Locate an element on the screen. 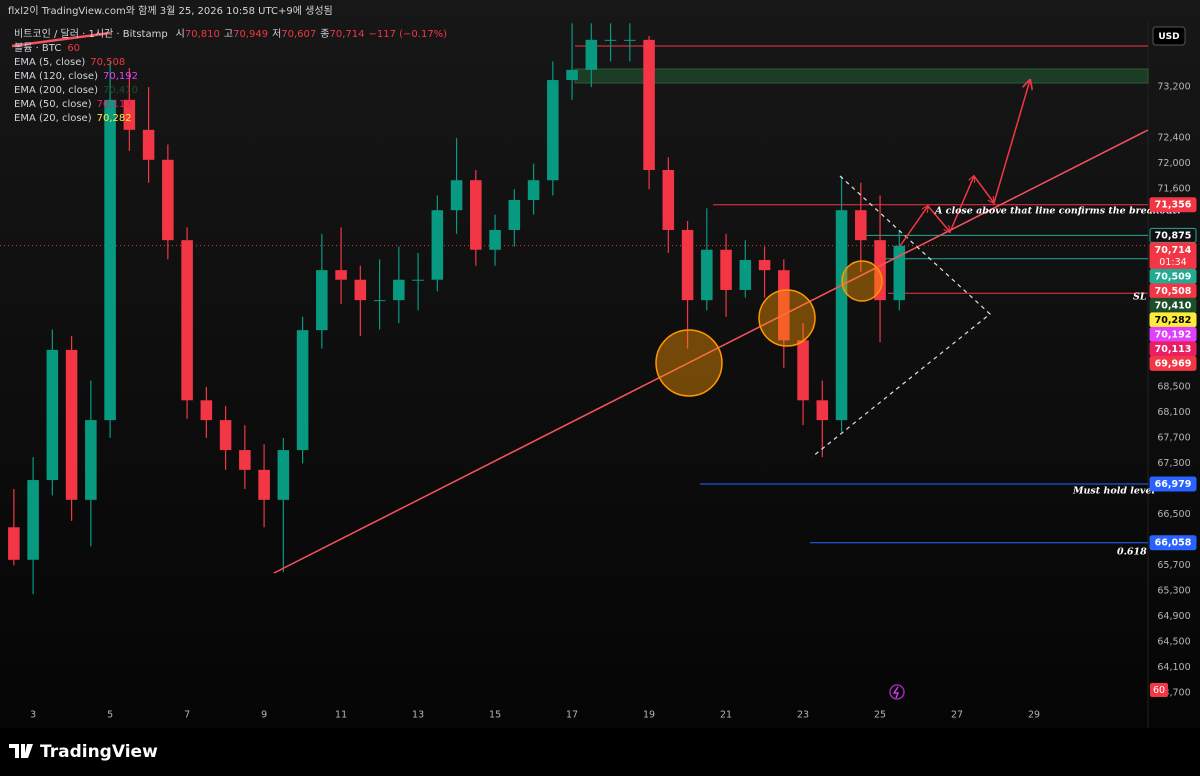 The height and width of the screenshot is (776, 1200). indicator-name: EMA (120, close) is located at coordinates (56, 76).